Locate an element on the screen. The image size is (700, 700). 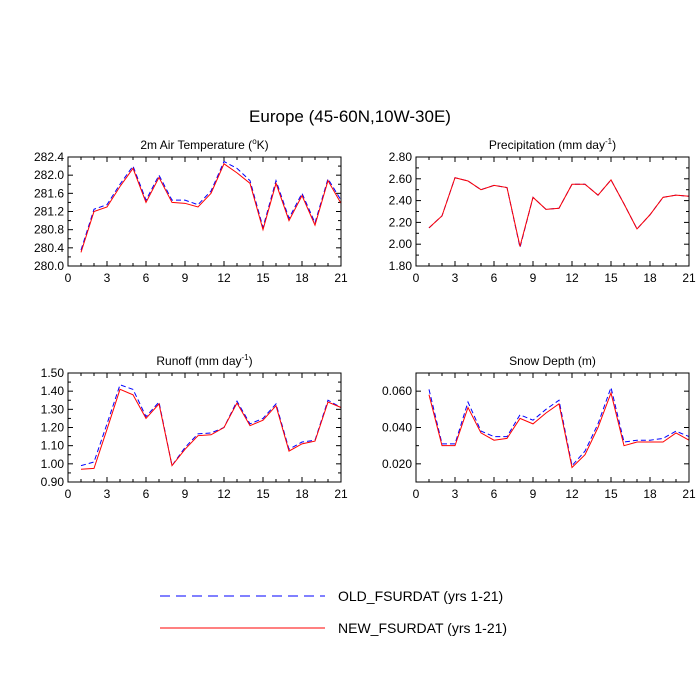
figure-title: Europe (45-60N,10W-30E) is located at coordinates (350, 116).